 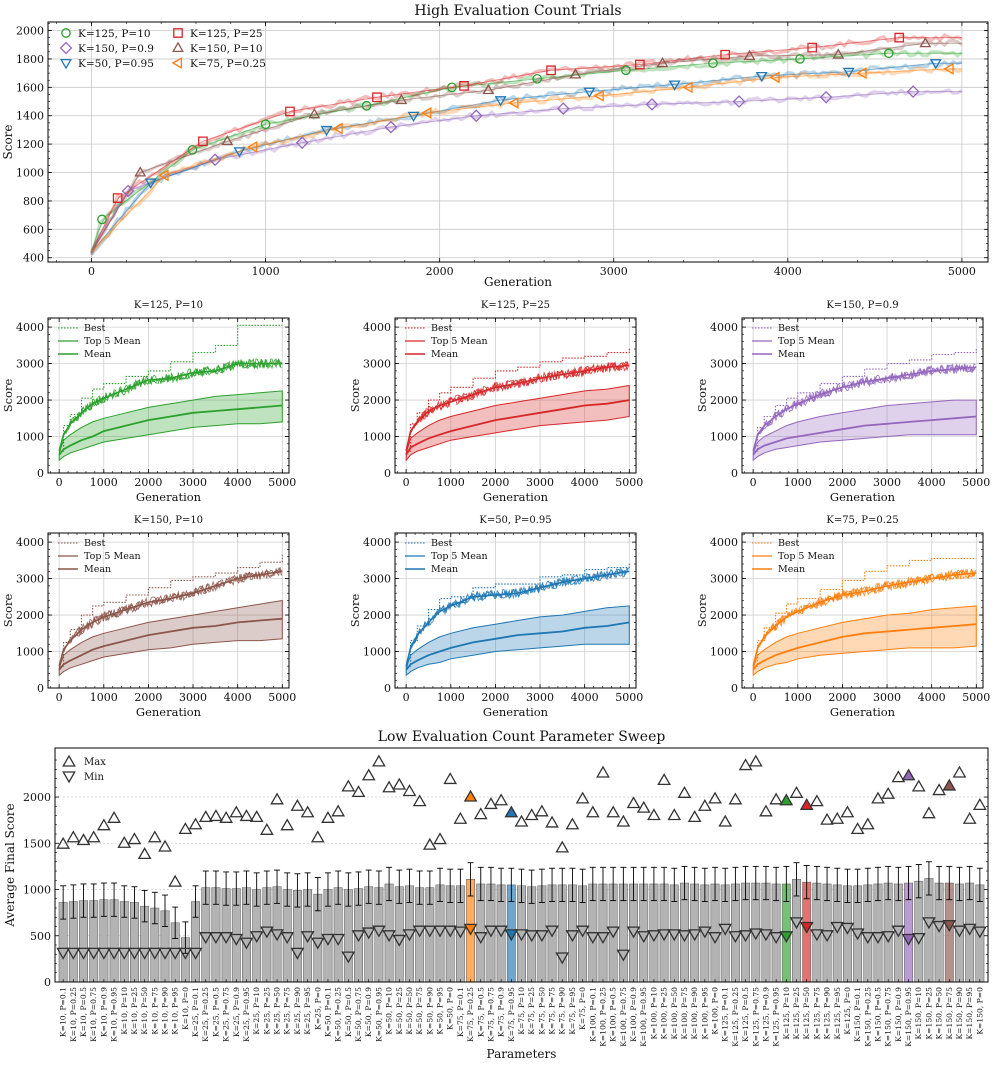 What do you see at coordinates (806, 1013) in the screenshot?
I see `x-tick-label: K=125, P=50` at bounding box center [806, 1013].